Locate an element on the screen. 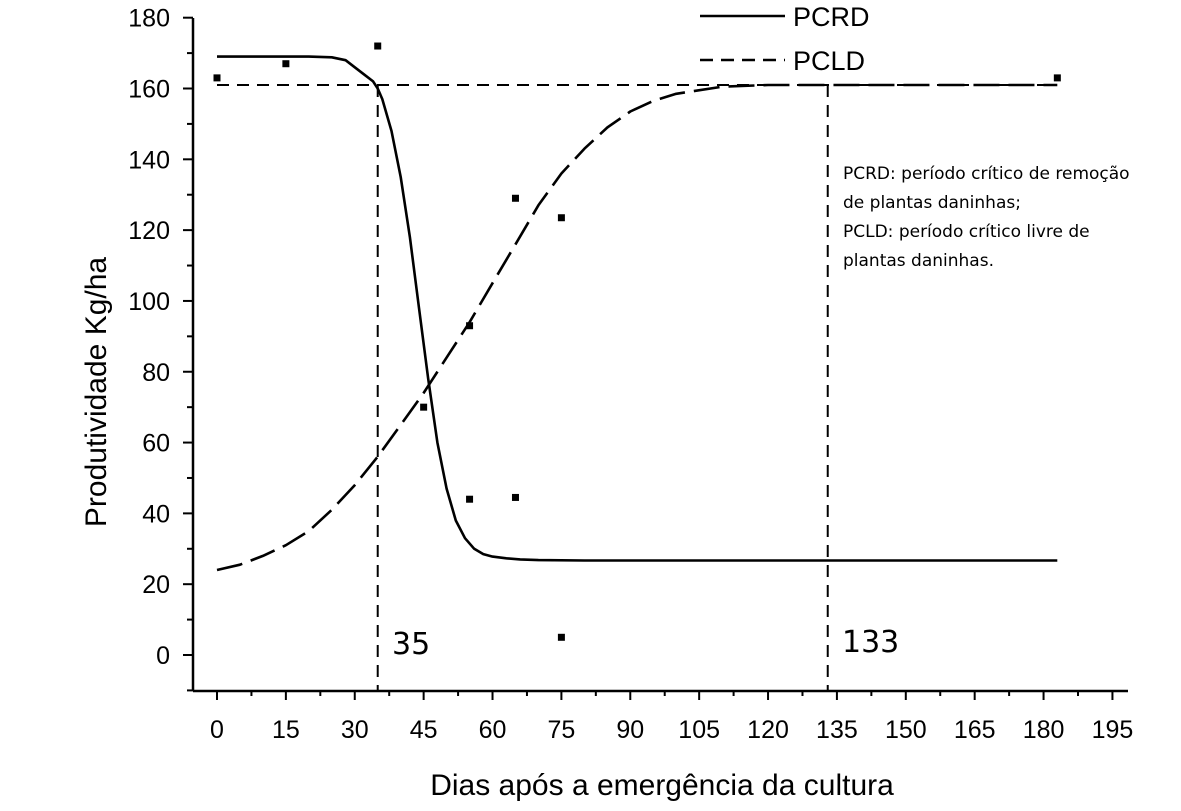 This screenshot has height=811, width=1181. x-tick-label: 195 is located at coordinates (1113, 730).